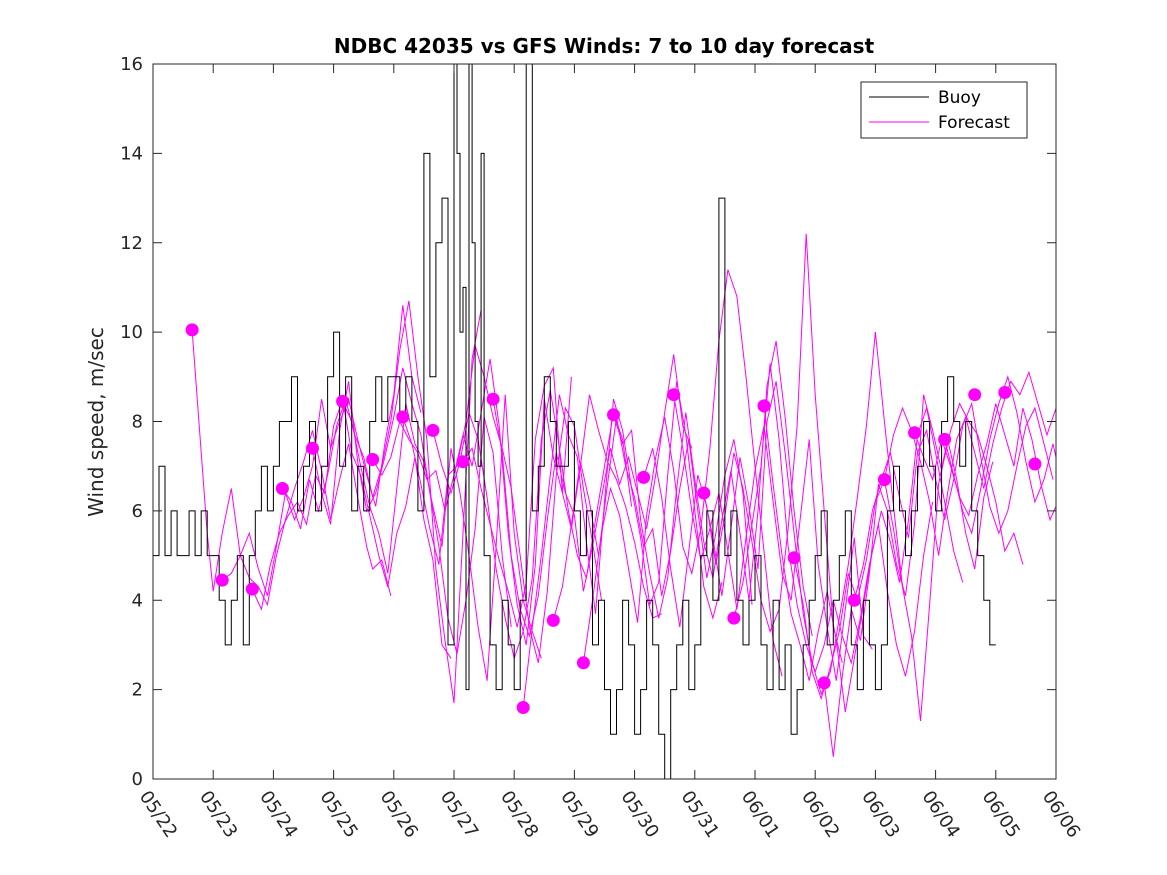  I want to click on y-tick-label: 0, so click(137, 779).